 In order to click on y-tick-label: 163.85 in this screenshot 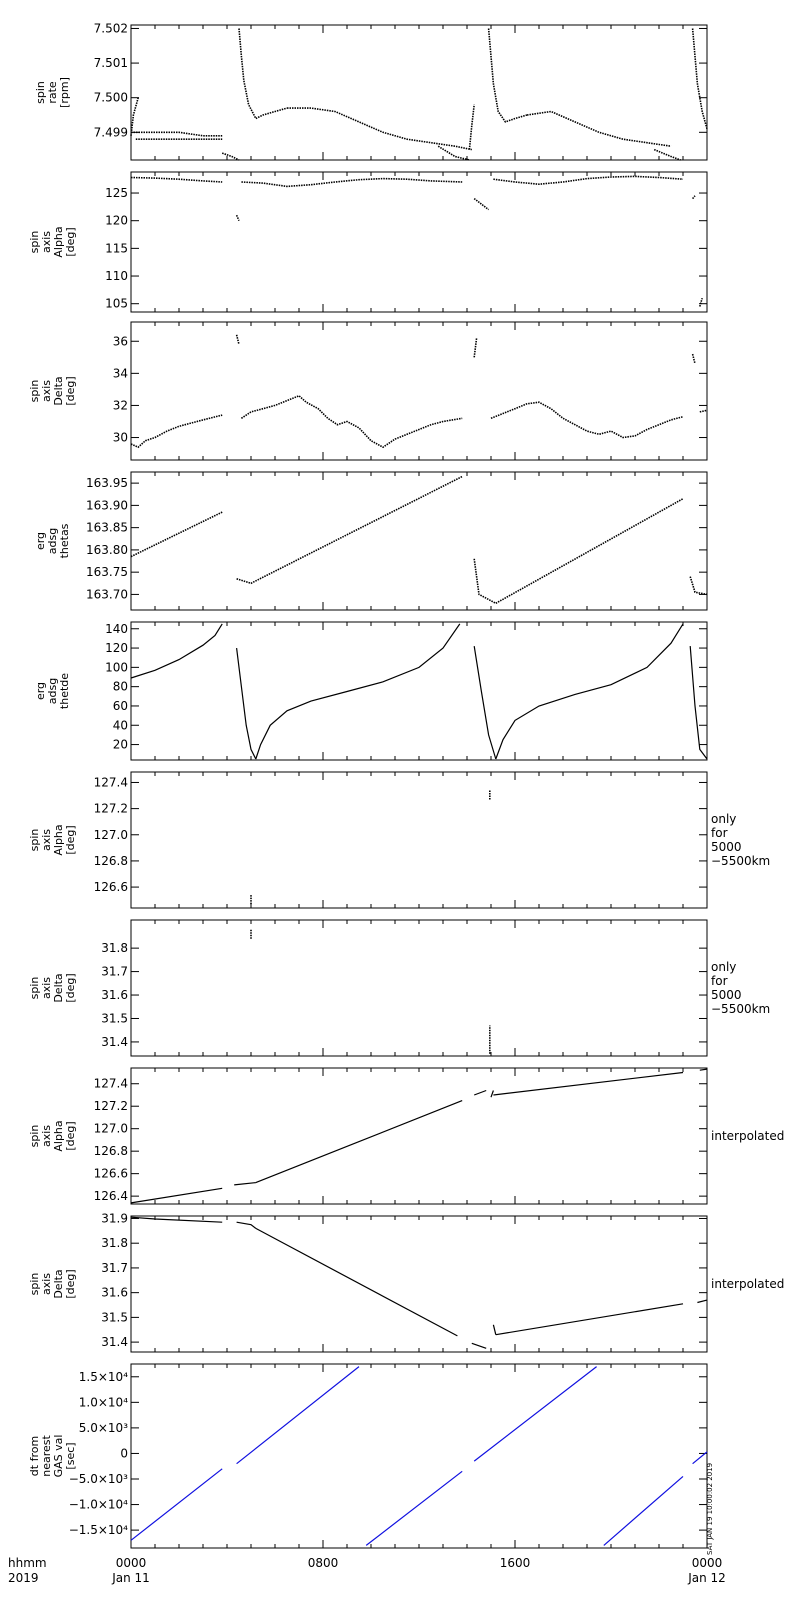, I will do `click(107, 528)`.